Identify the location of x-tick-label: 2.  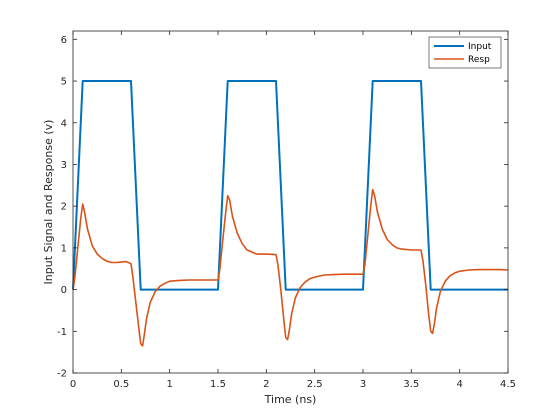
(266, 384).